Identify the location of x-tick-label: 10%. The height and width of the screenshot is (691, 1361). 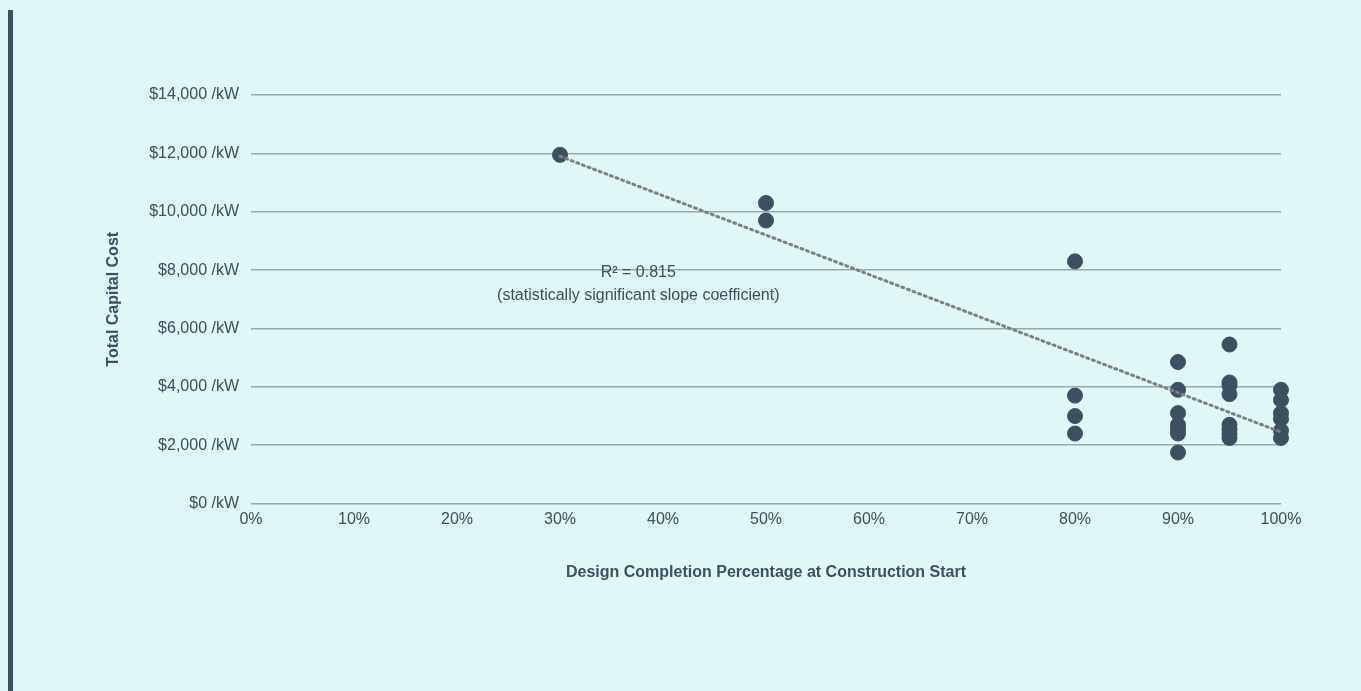
(354, 518).